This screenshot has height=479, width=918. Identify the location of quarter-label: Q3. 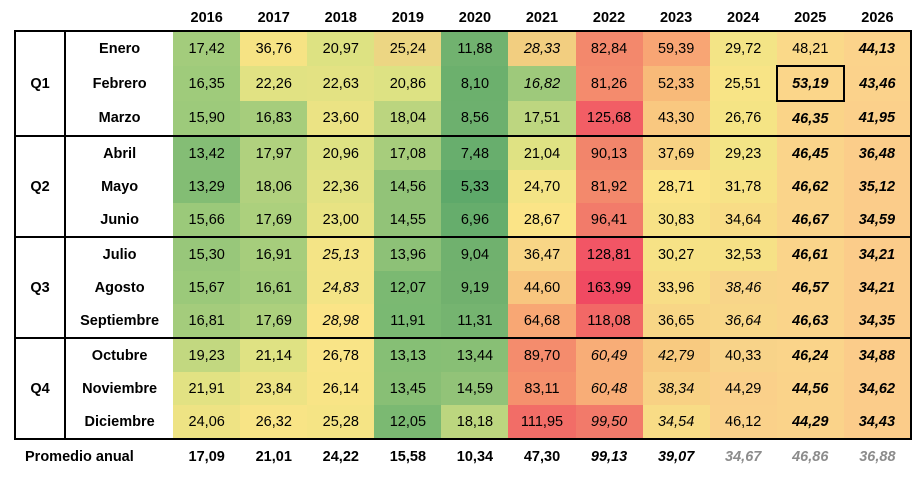
(40, 287).